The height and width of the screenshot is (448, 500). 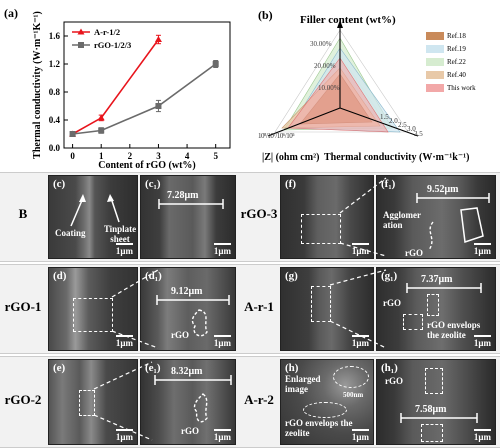 I want to click on sem-image-c: (c) Coating Tinplate sheet 1μm, so click(x=93, y=217).